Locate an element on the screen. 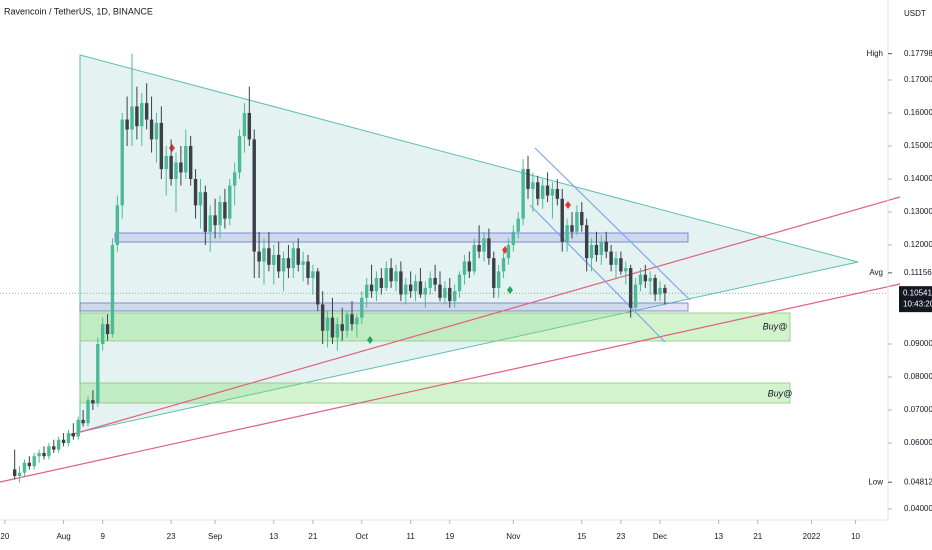 The height and width of the screenshot is (550, 932). x-tick-label: 20 is located at coordinates (4, 536).